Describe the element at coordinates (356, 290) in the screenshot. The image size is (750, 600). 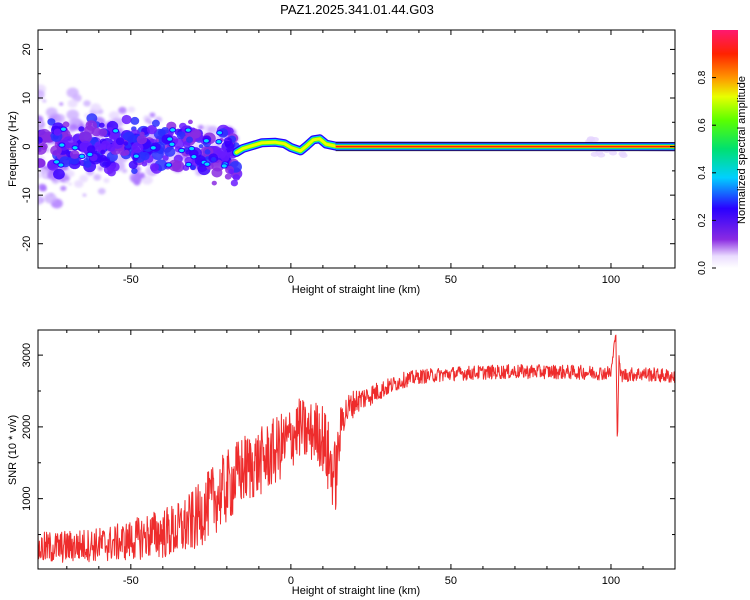
I see `spectrogram-x-label: Height of straight line (km)` at that location.